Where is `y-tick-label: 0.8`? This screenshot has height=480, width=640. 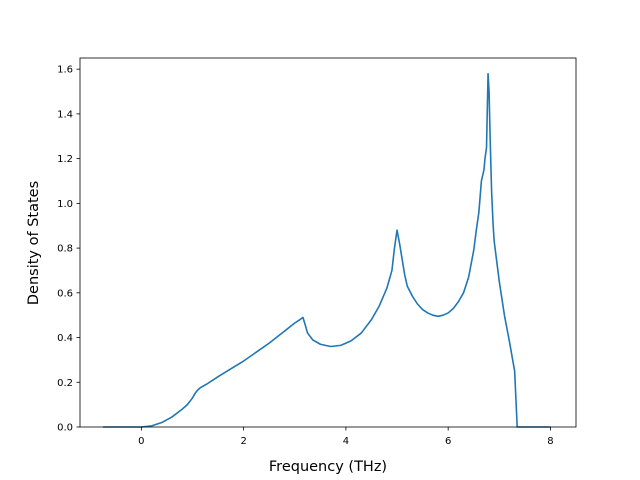 y-tick-label: 0.8 is located at coordinates (65, 249).